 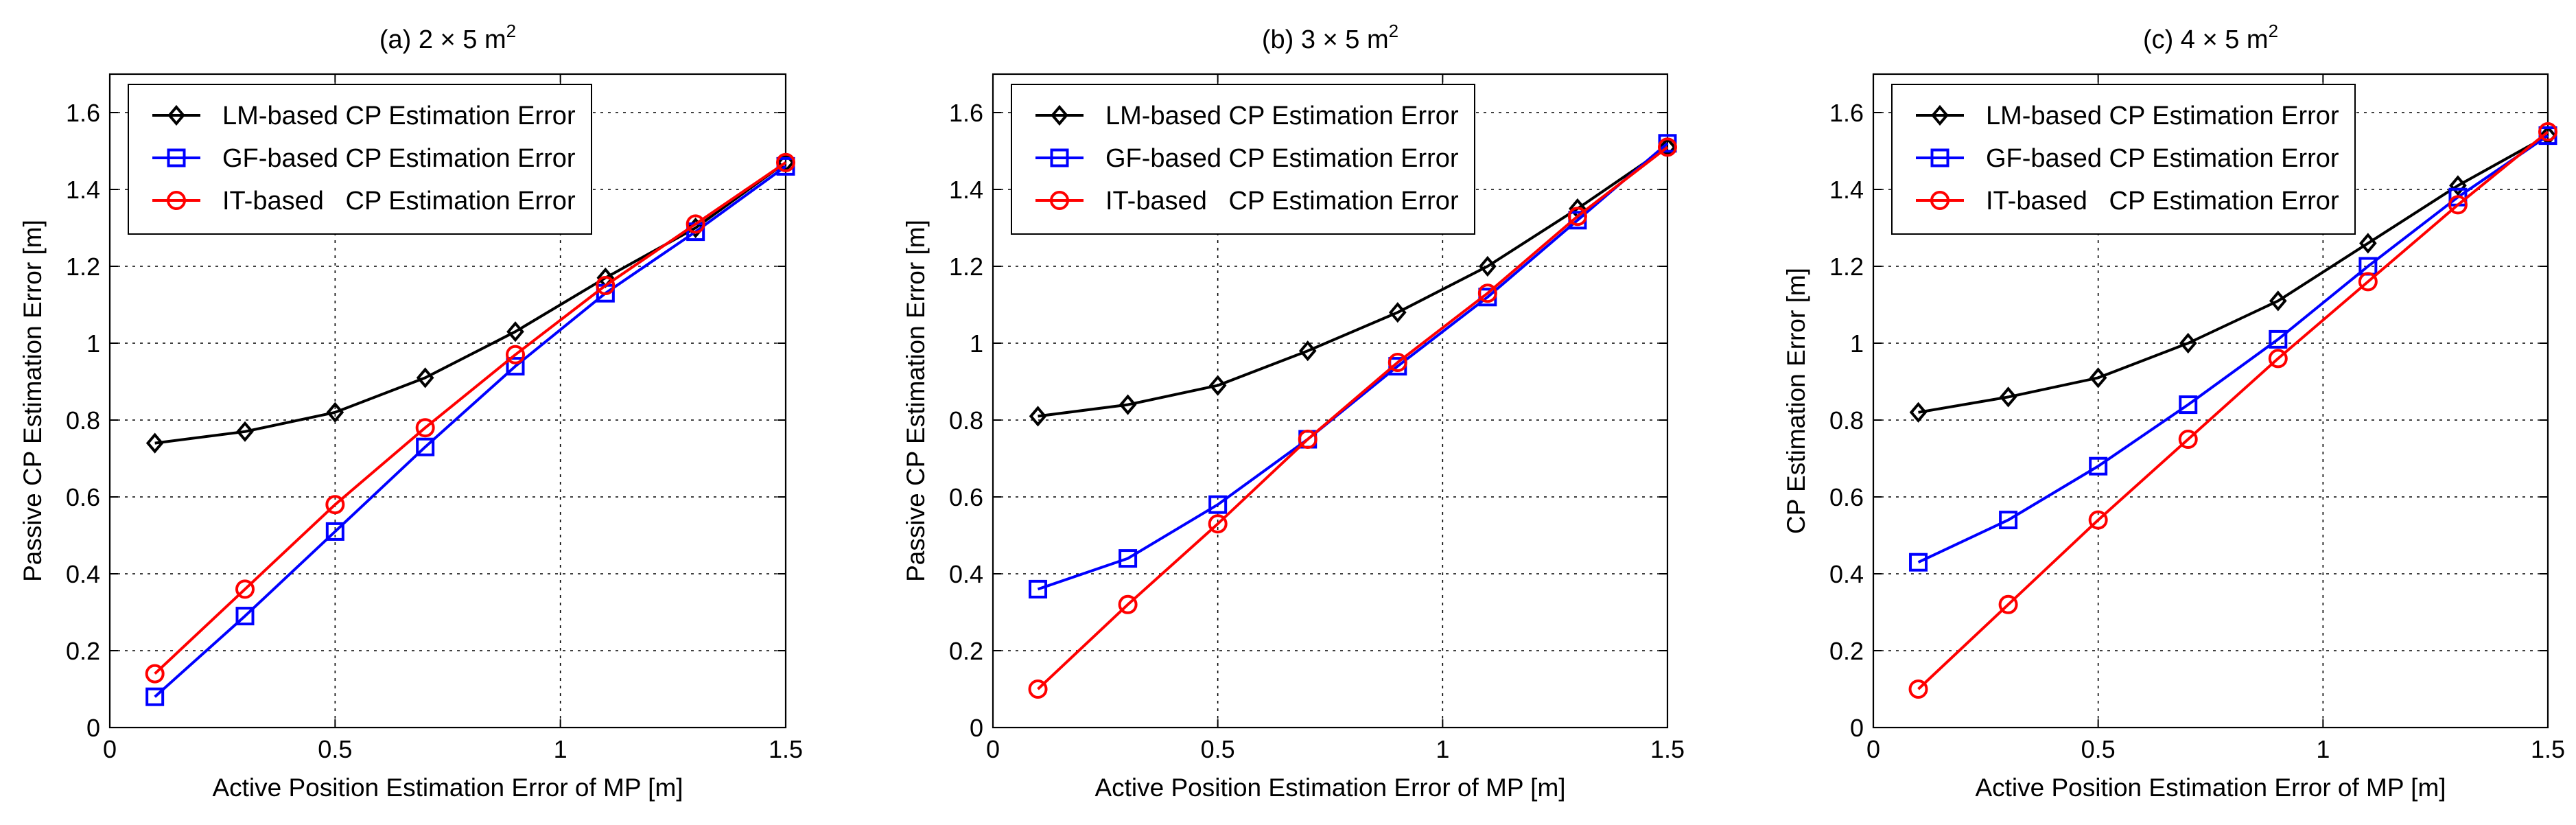 I want to click on chart-2-x-tick-label: 1.5, so click(x=1667, y=749).